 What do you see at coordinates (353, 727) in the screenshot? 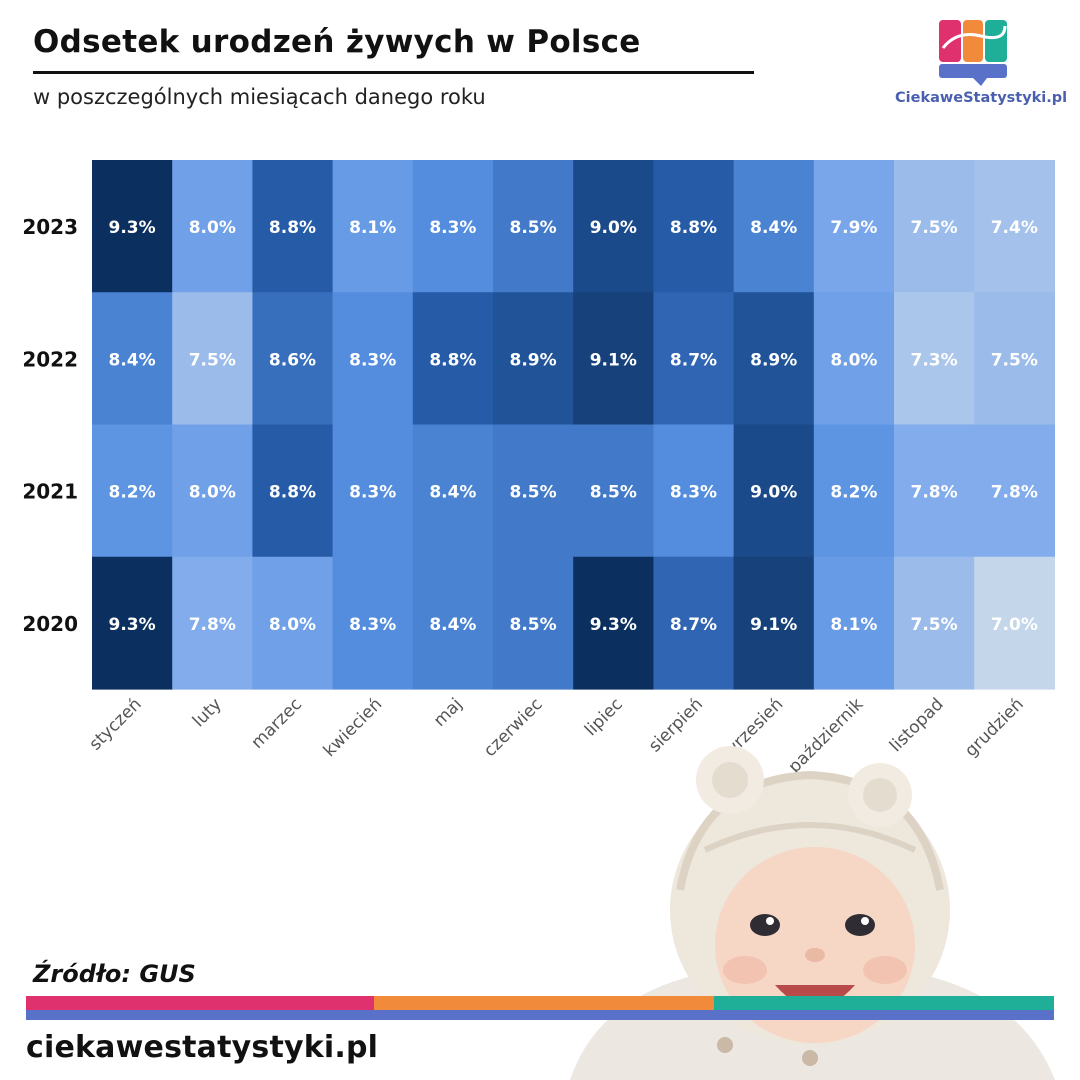
I see `x-tick-label: kwiecień` at bounding box center [353, 727].